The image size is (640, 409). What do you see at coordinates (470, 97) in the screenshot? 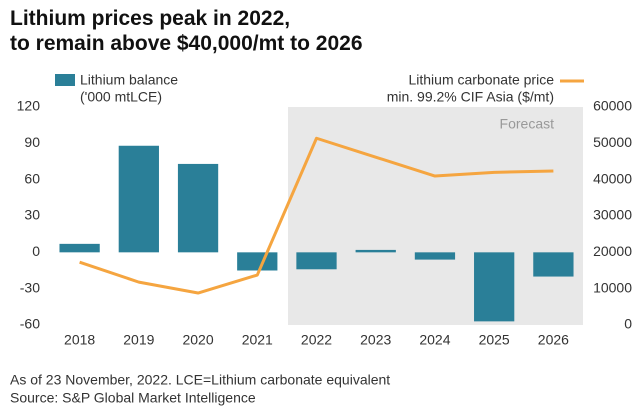
I see `axis-label: min. 99.2% CIF Asia ($/mt)` at bounding box center [470, 97].